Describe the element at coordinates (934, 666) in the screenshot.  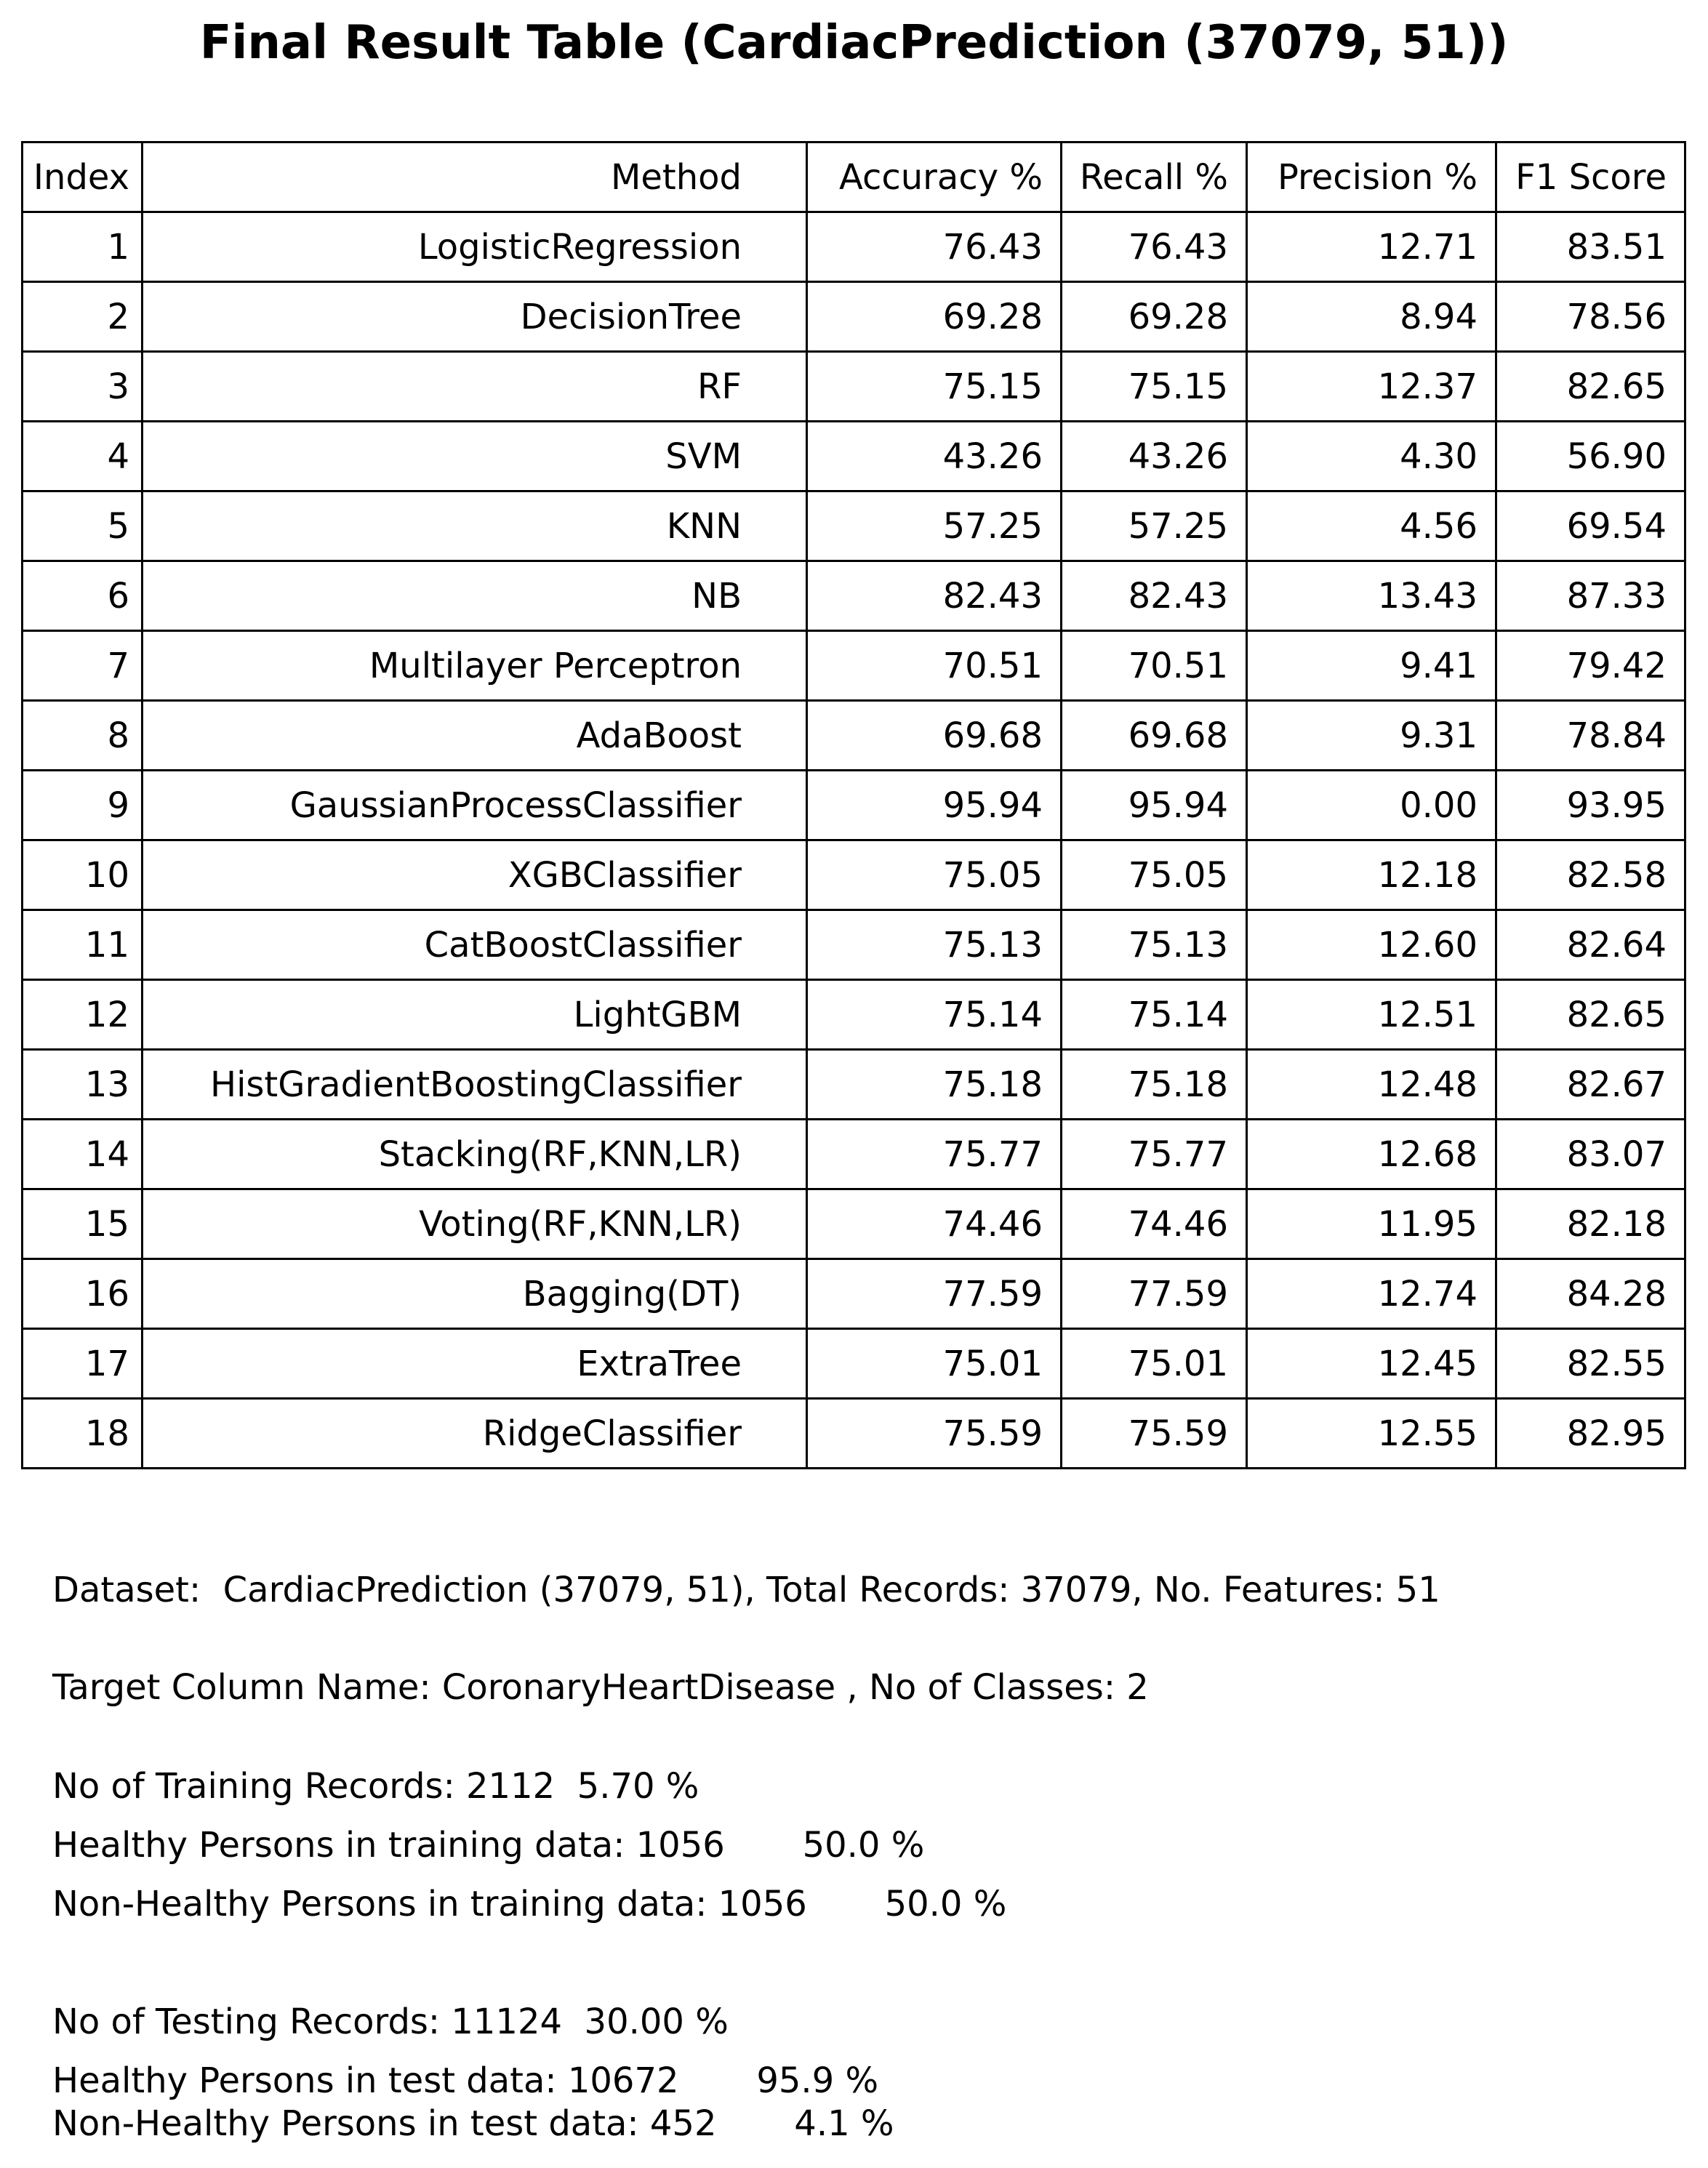
I see `cell-accuracy: 70.51` at that location.